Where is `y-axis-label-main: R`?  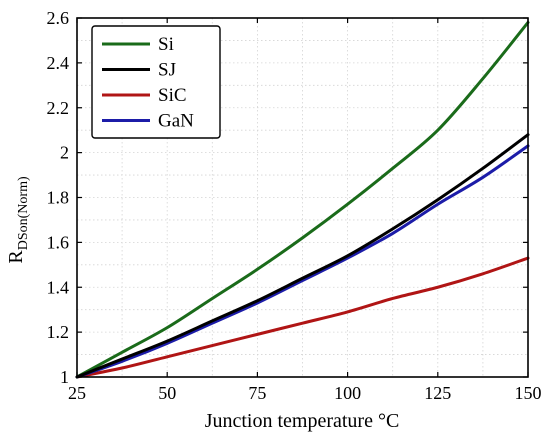
y-axis-label-main: R is located at coordinates (16, 257).